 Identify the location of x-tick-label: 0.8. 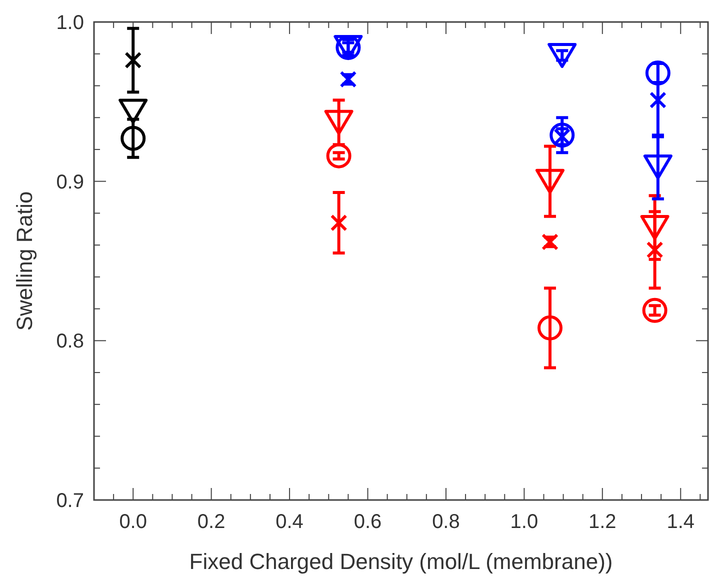
(446, 522).